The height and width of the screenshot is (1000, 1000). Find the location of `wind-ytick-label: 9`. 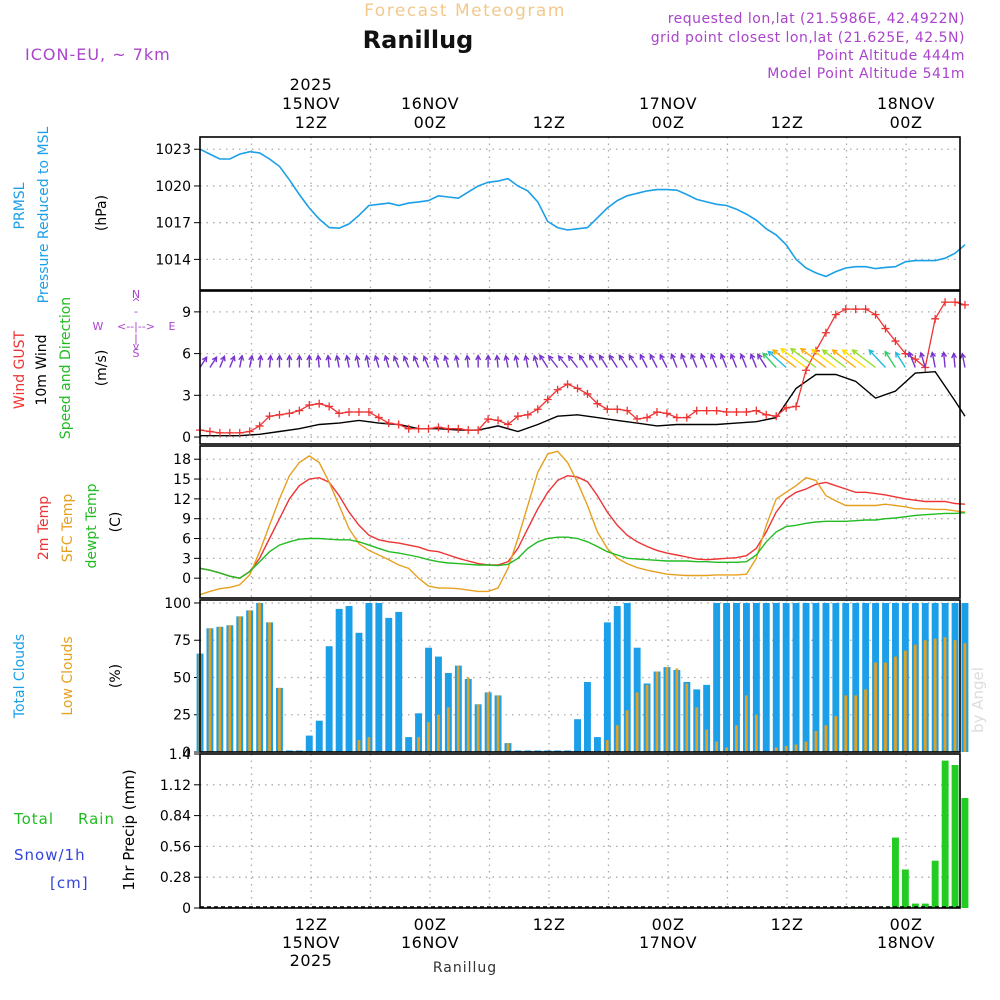

wind-ytick-label: 9 is located at coordinates (186, 313).